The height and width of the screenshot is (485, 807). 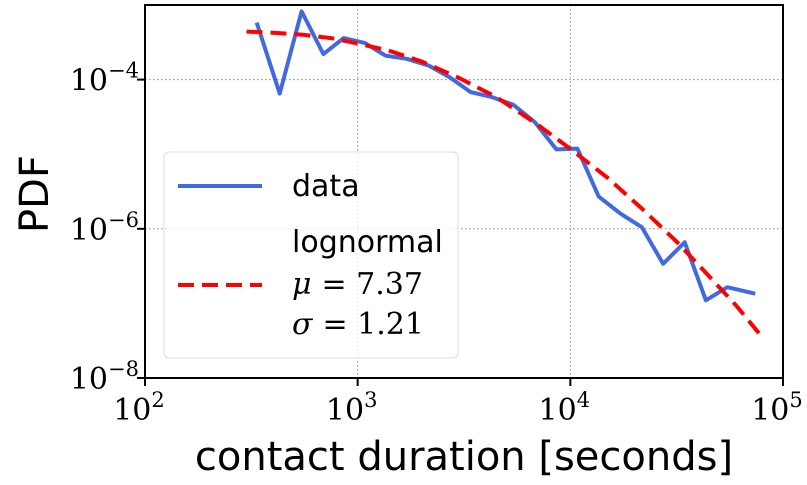 I want to click on y-axis-ticks: 10⁻⁸ 10⁻⁶ 10⁻⁴, so click(x=107, y=228).